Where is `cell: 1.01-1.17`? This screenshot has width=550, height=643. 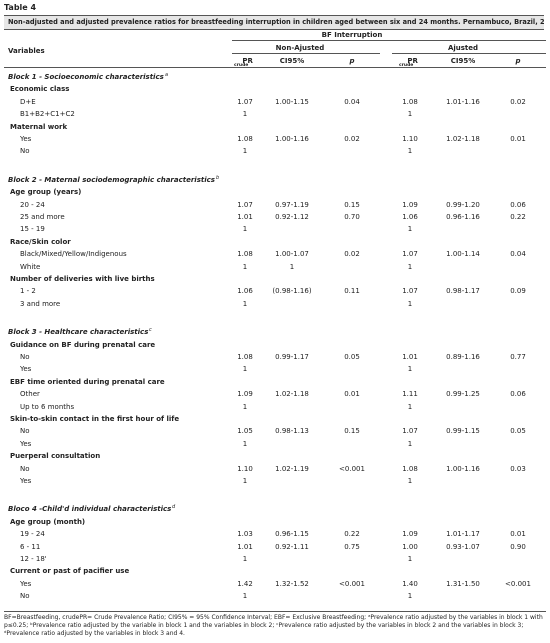 cell: 1.01-1.17 is located at coordinates (463, 534).